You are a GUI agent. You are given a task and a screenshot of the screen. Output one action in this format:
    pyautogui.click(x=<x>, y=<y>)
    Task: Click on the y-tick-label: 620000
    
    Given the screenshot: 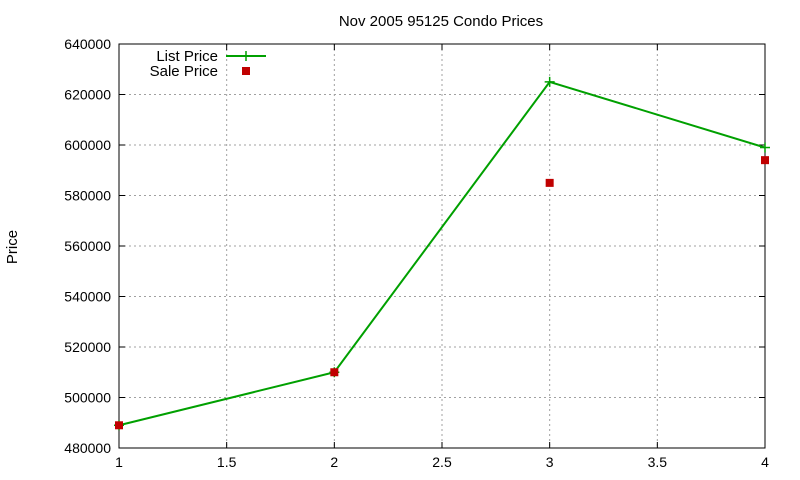 What is the action you would take?
    pyautogui.click(x=87, y=95)
    